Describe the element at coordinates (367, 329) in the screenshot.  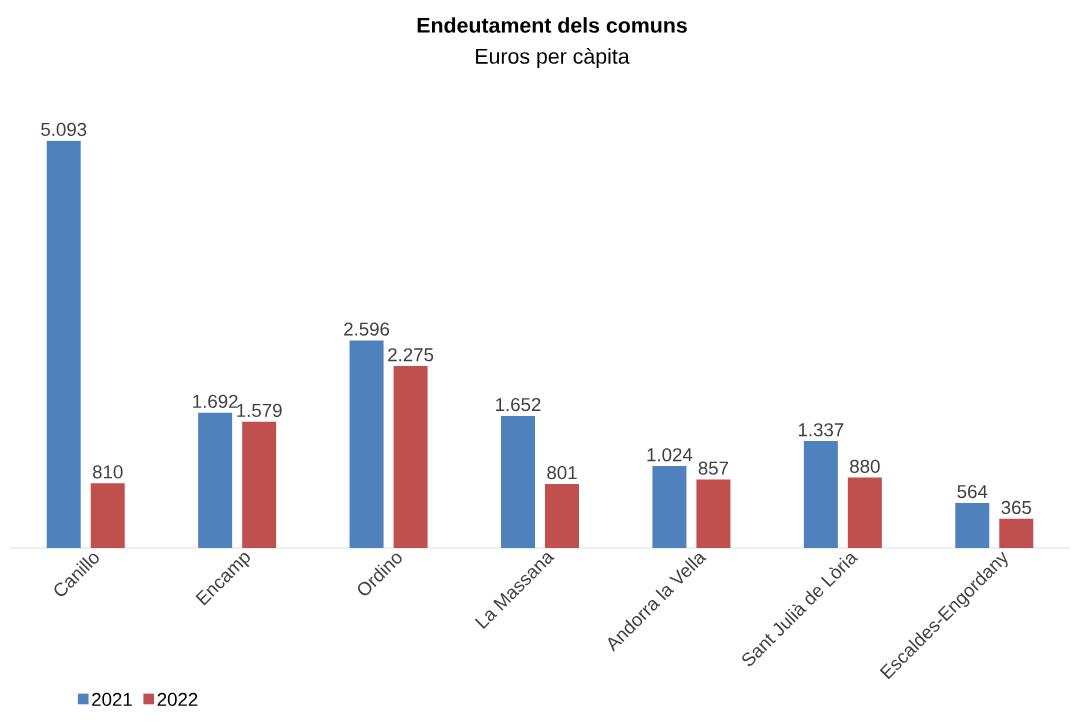
I see `data-label: 2.596` at that location.